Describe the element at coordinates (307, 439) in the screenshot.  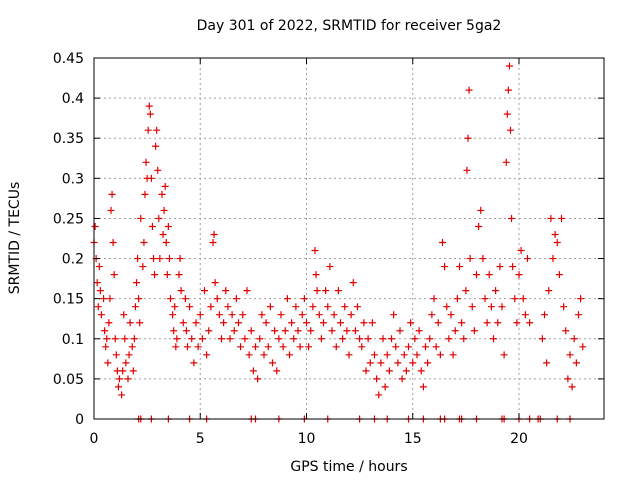
I see `x-tick-label: 10` at that location.